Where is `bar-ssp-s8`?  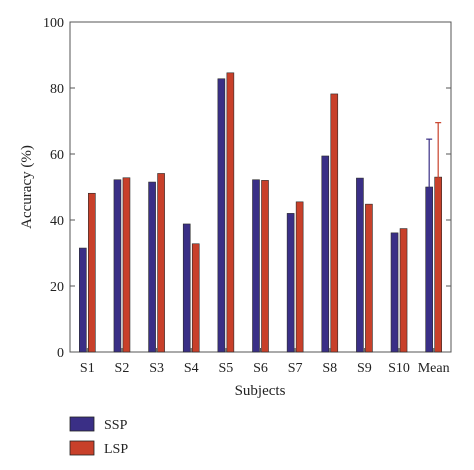 bar-ssp-s8 is located at coordinates (325, 254).